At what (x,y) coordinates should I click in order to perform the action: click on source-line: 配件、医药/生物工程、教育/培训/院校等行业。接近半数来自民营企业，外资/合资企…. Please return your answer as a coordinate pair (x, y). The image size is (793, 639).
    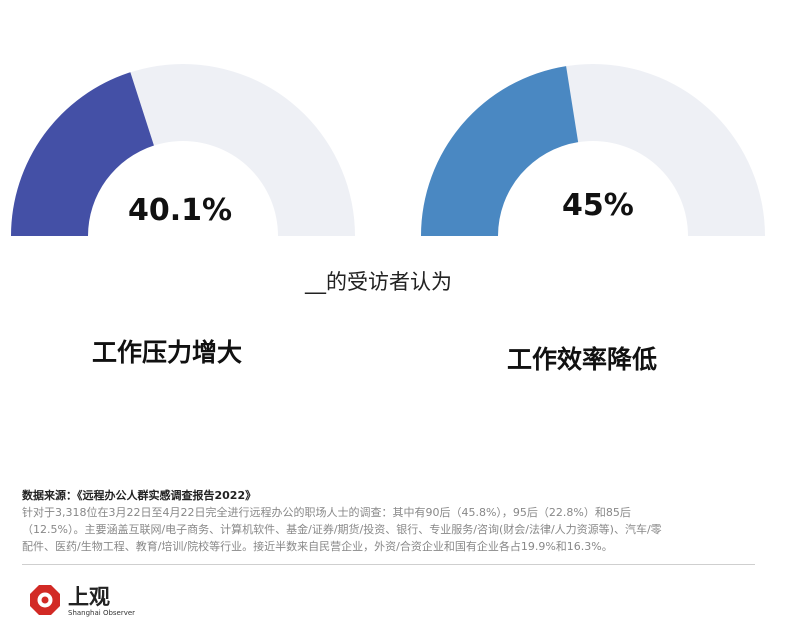
    Looking at the image, I should click on (317, 546).